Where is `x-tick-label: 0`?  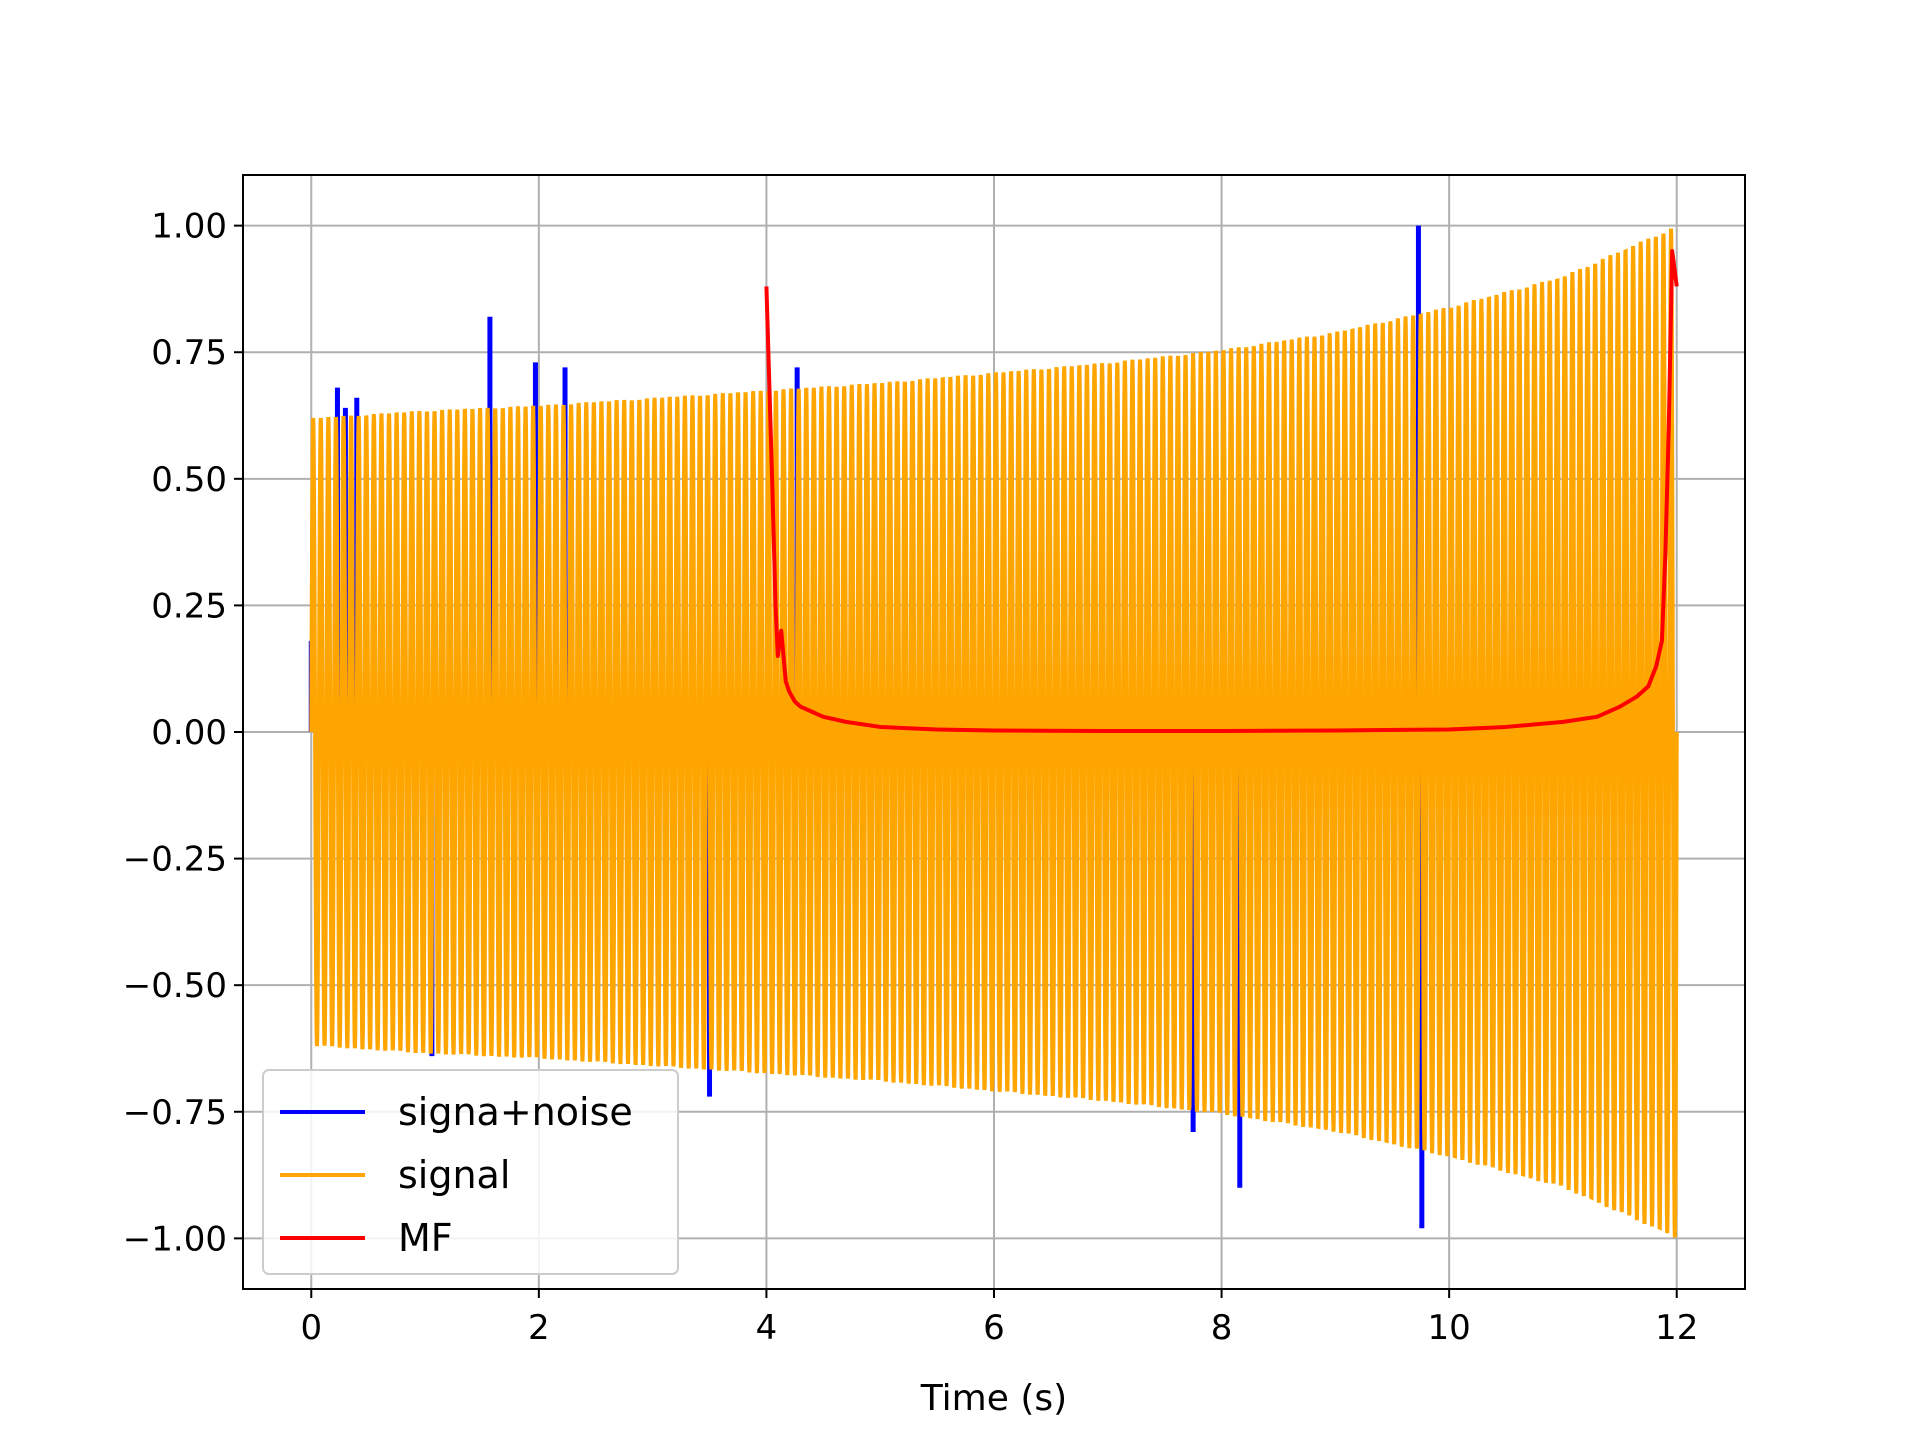
x-tick-label: 0 is located at coordinates (311, 1328).